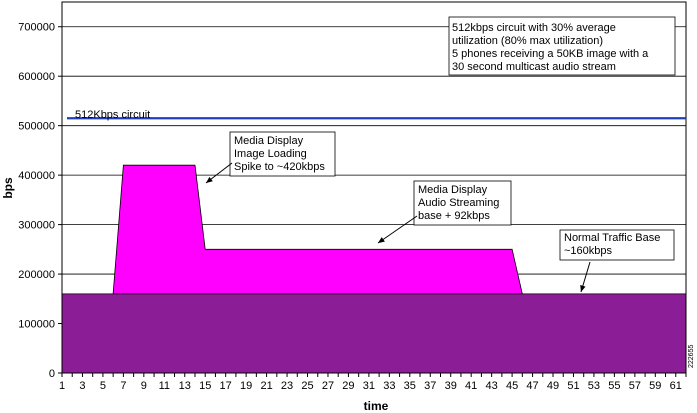 This screenshot has height=413, width=697. Describe the element at coordinates (492, 386) in the screenshot. I see `x-tick-label: 43` at that location.